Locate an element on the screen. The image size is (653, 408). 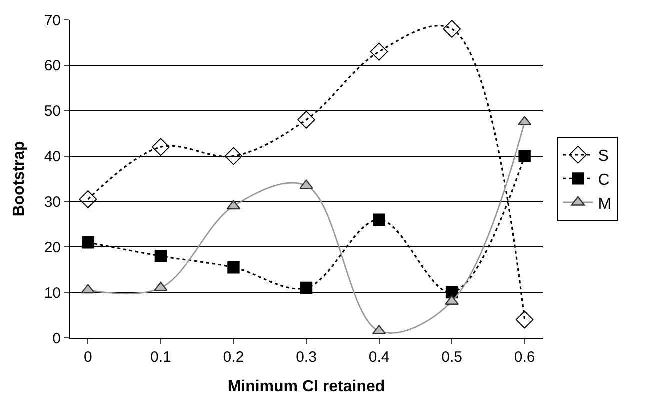
y-tick-label: 50 is located at coordinates (52, 111).